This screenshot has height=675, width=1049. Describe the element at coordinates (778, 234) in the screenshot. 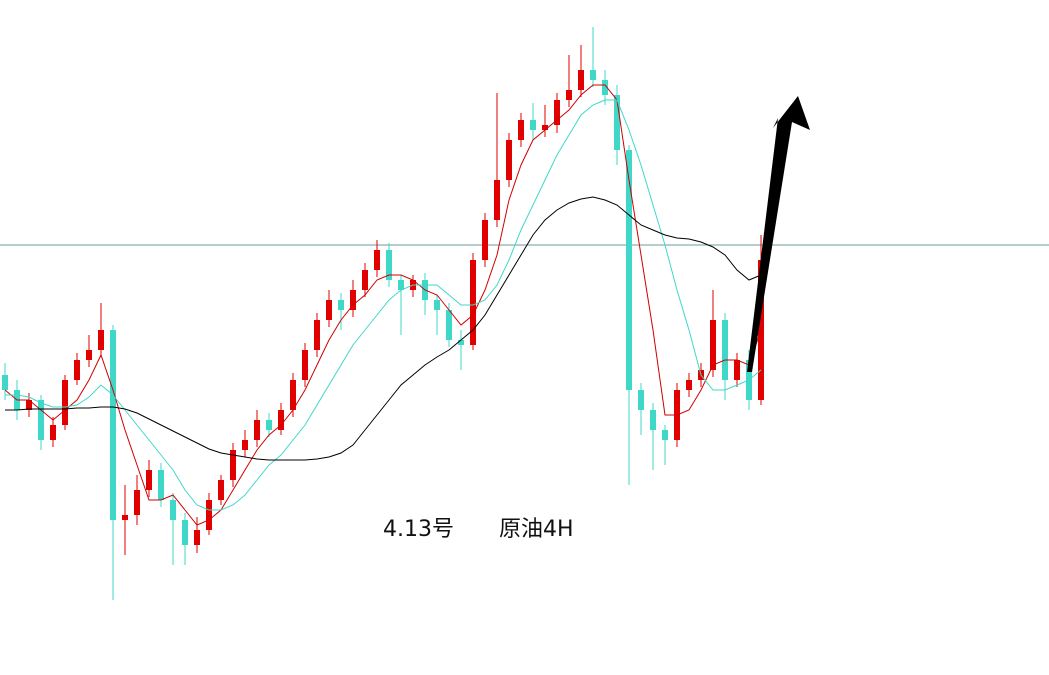

I see `arrow` at that location.